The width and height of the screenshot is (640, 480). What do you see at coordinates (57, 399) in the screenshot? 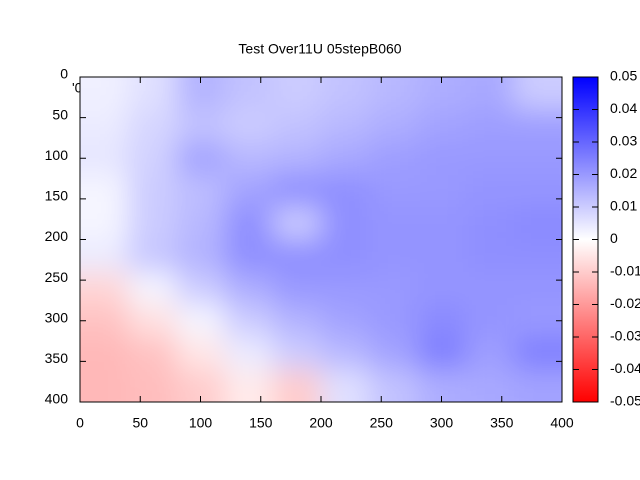
I see `y-tick-label: 400` at bounding box center [57, 399].